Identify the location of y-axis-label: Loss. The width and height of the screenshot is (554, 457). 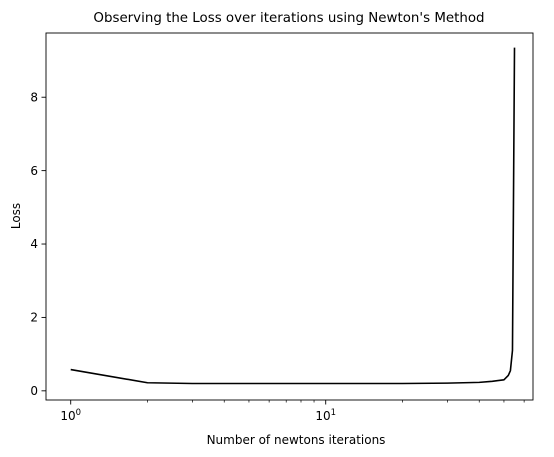
(16, 216).